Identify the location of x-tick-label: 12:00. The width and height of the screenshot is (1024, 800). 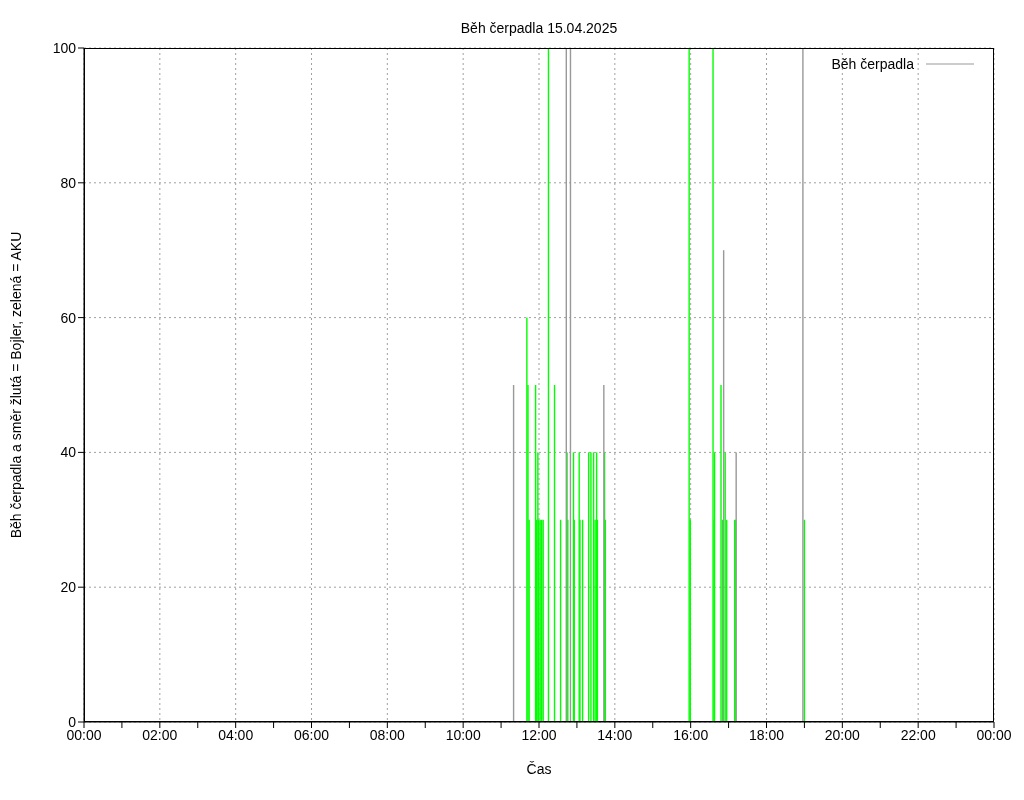
(539, 734).